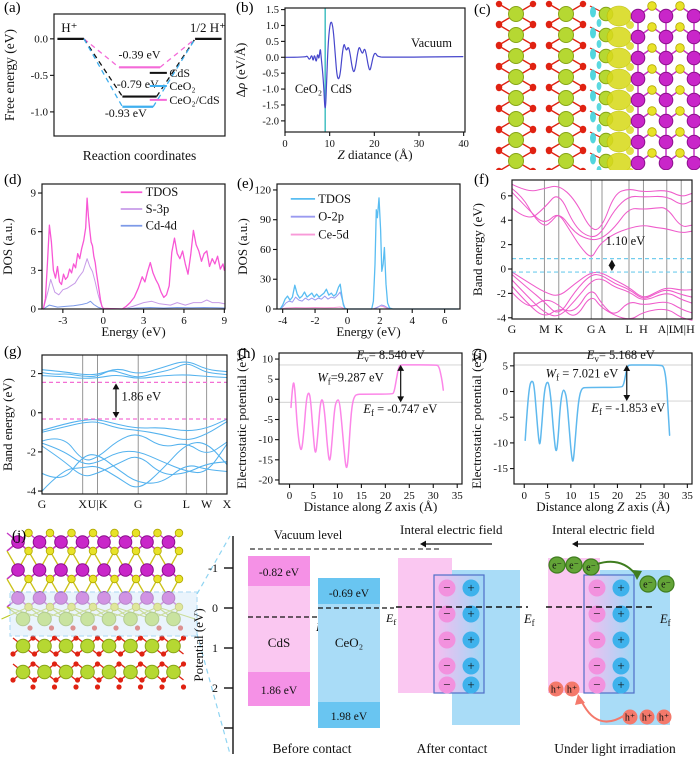 Image resolution: width=700 pixels, height=761 pixels. I want to click on svg-text: -0.82 eV, so click(279, 573).